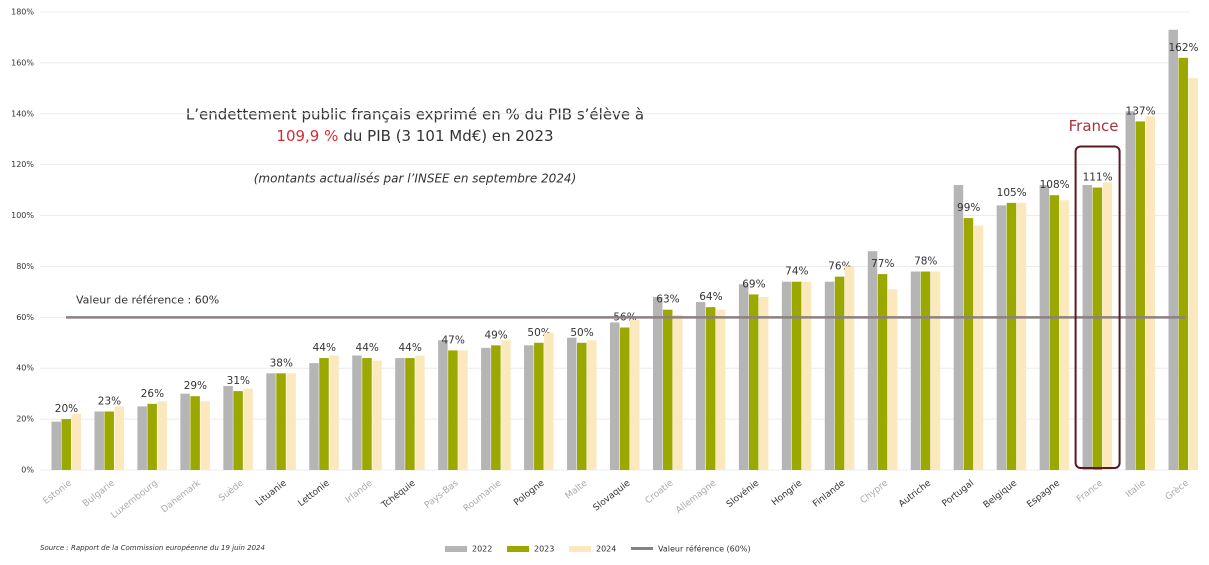 Image resolution: width=1209 pixels, height=565 pixels. I want to click on data-label: 137%, so click(1141, 111).